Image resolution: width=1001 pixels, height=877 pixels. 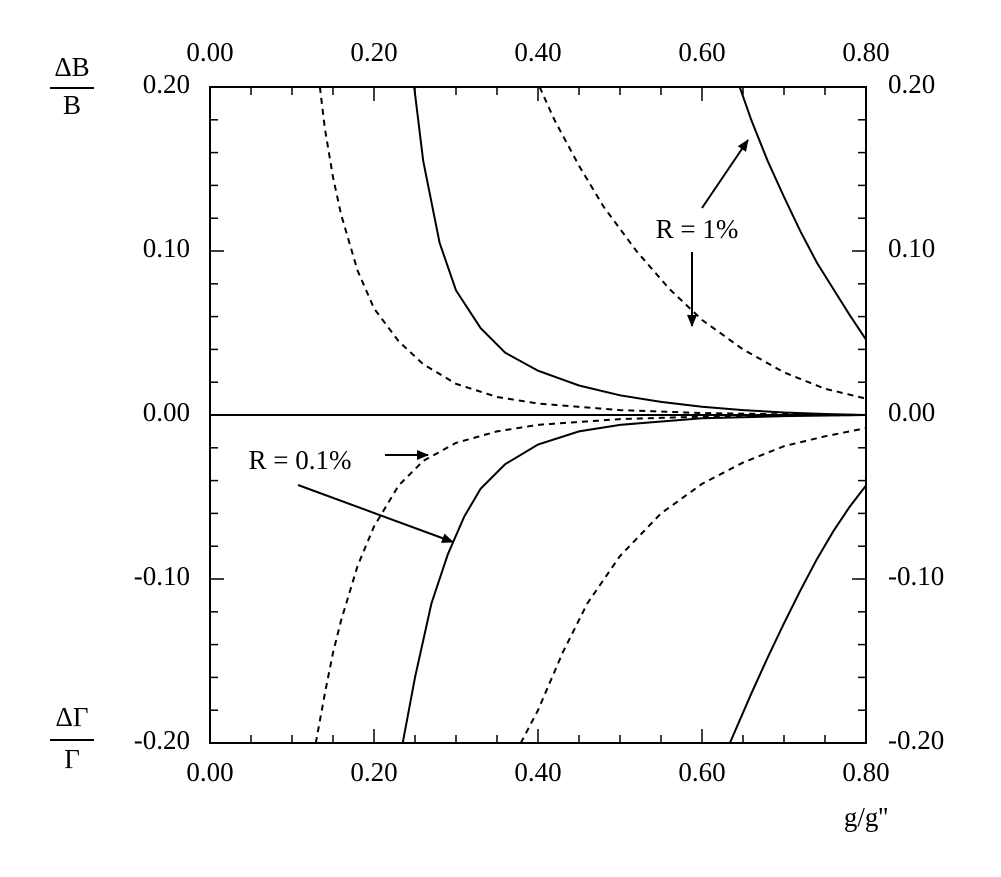 I want to click on y-tick-label-right: -0.10, so click(x=916, y=576).